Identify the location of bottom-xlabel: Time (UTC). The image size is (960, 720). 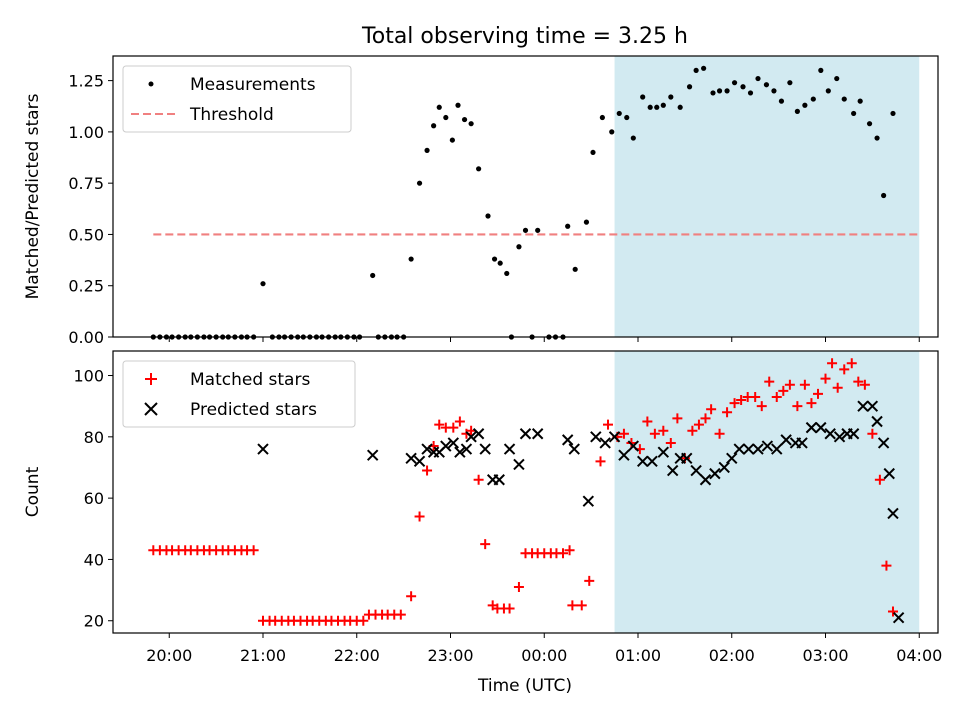
(524, 686).